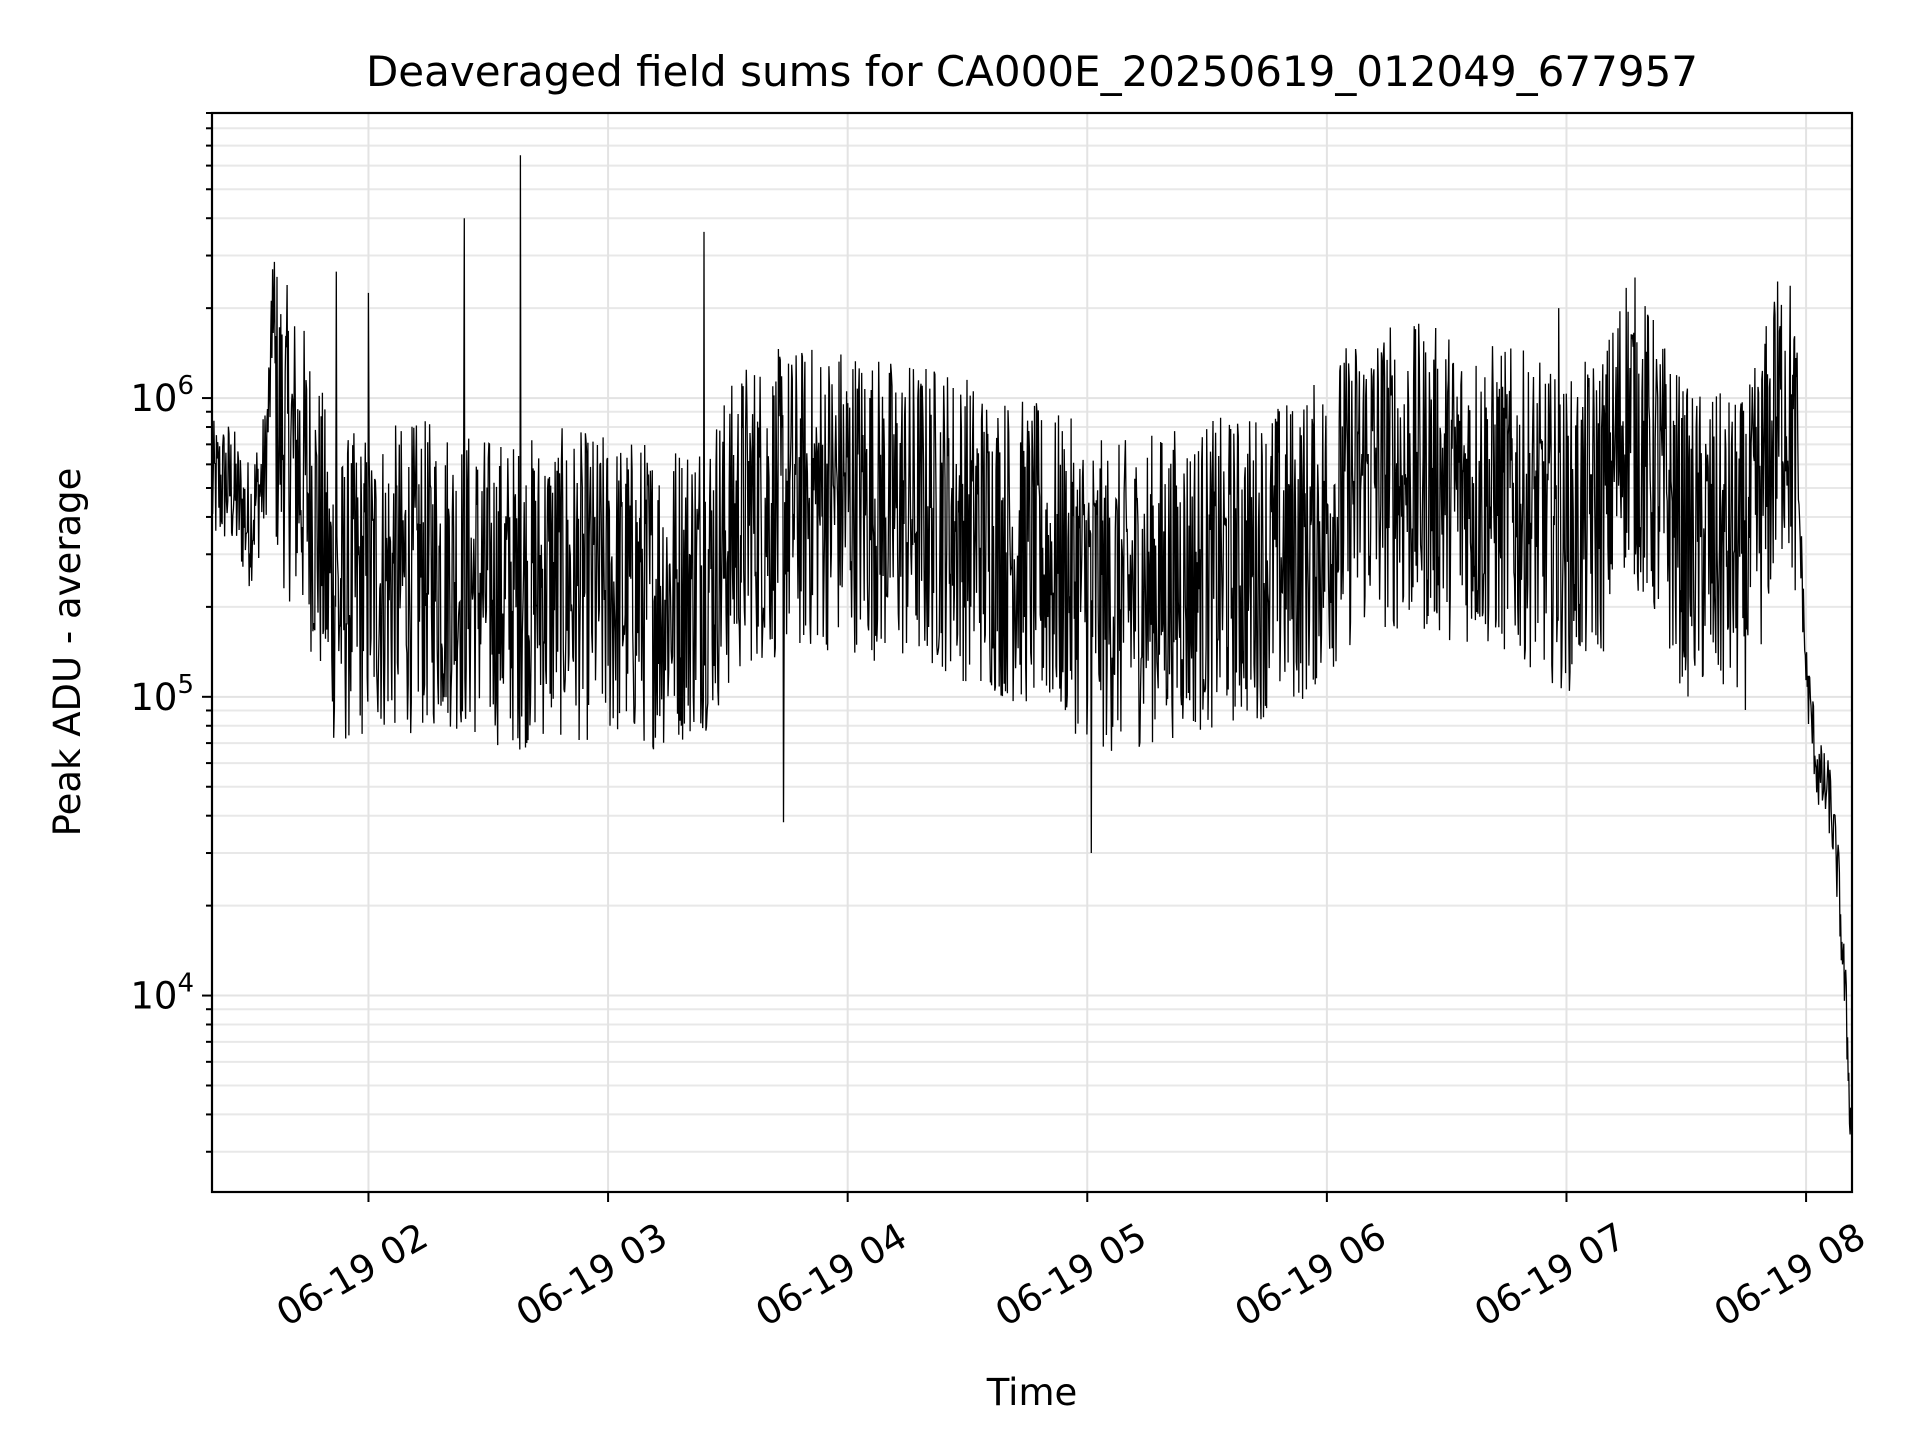 This screenshot has height=1440, width=1920. Describe the element at coordinates (592, 1275) in the screenshot. I see `x-tick-label: 06-19 03` at that location.